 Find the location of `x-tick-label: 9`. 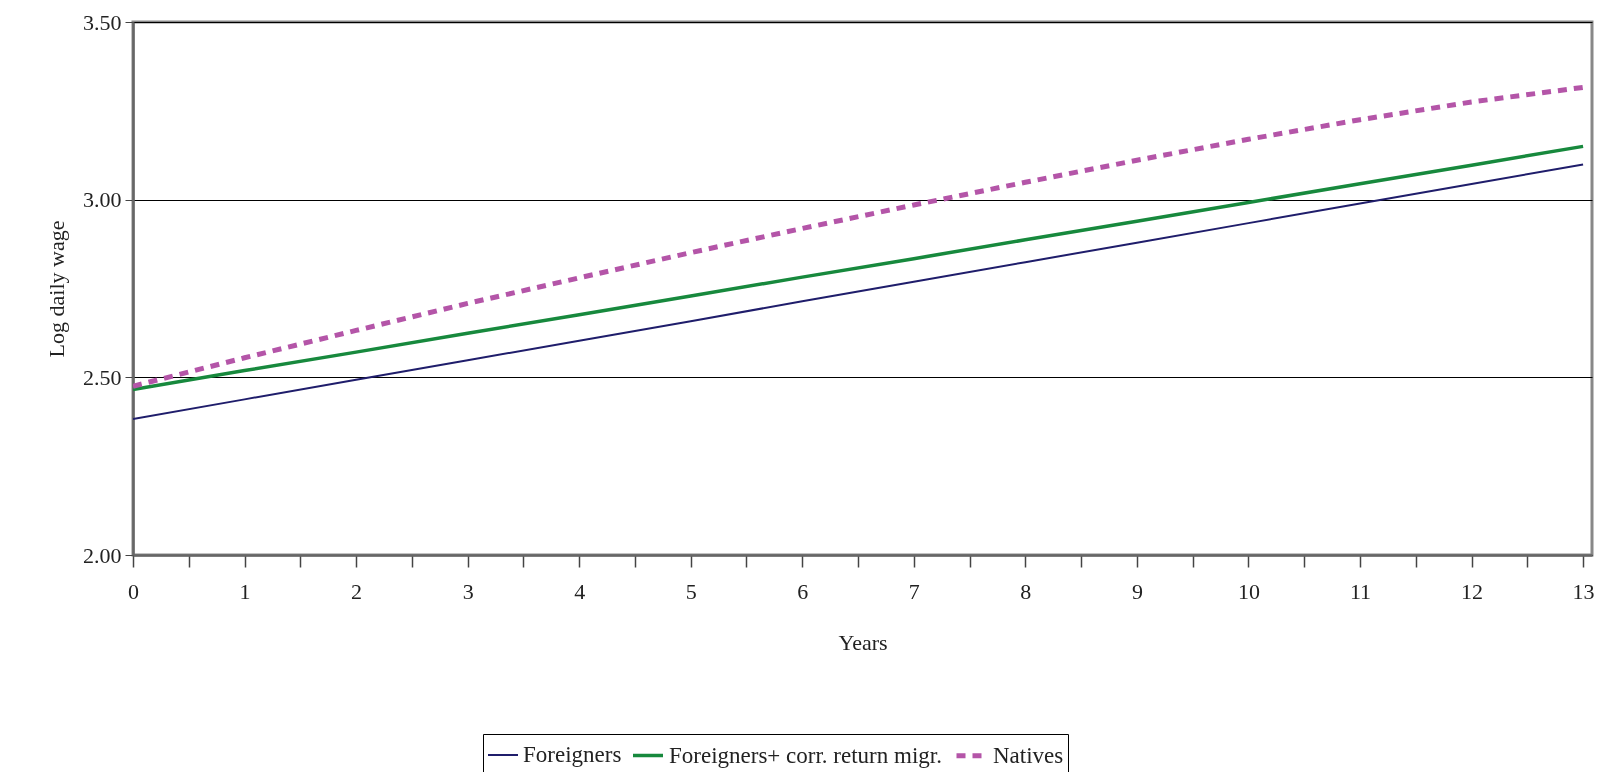

x-tick-label: 9 is located at coordinates (1137, 591).